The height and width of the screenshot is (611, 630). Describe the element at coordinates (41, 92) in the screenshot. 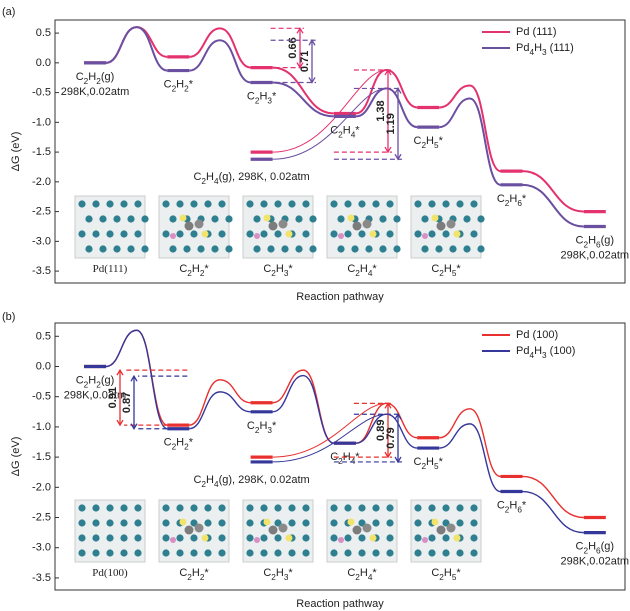

I see `y-tick-label: -0.5` at that location.